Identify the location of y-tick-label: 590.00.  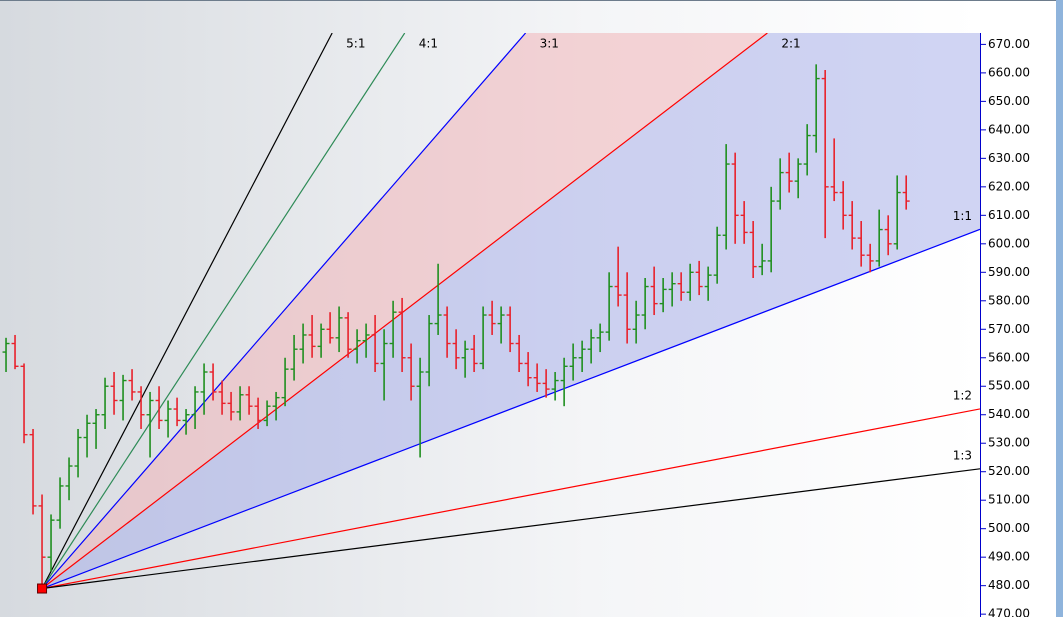
(1009, 272).